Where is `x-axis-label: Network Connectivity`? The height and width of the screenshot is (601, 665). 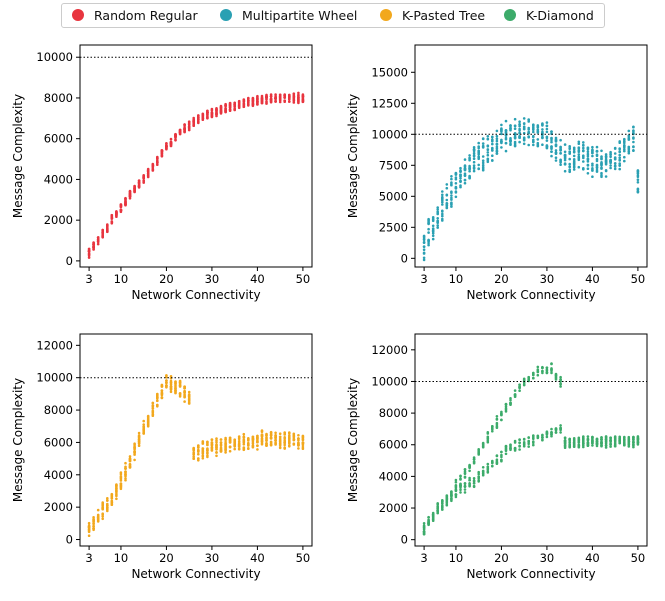 x-axis-label: Network Connectivity is located at coordinates (195, 574).